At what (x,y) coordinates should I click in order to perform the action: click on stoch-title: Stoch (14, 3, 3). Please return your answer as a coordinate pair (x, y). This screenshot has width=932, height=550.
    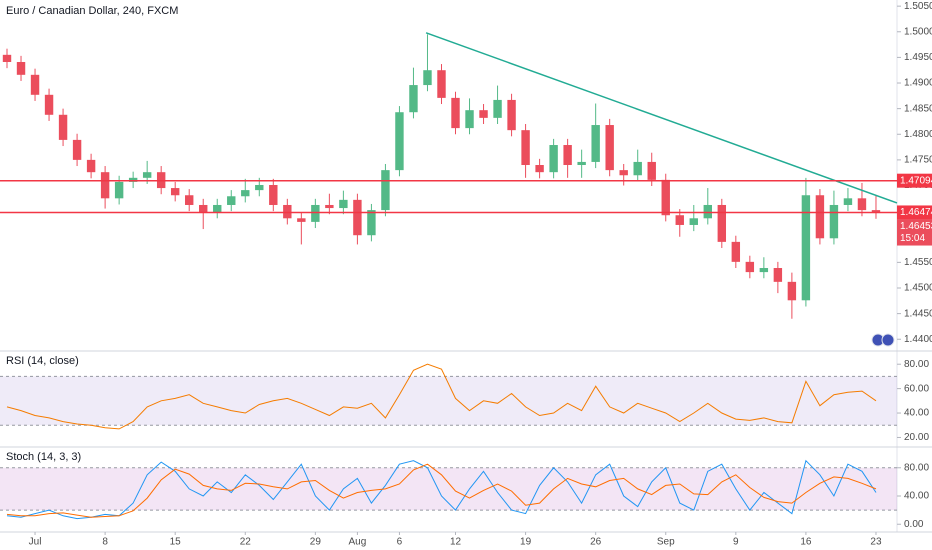
    Looking at the image, I should click on (43, 457).